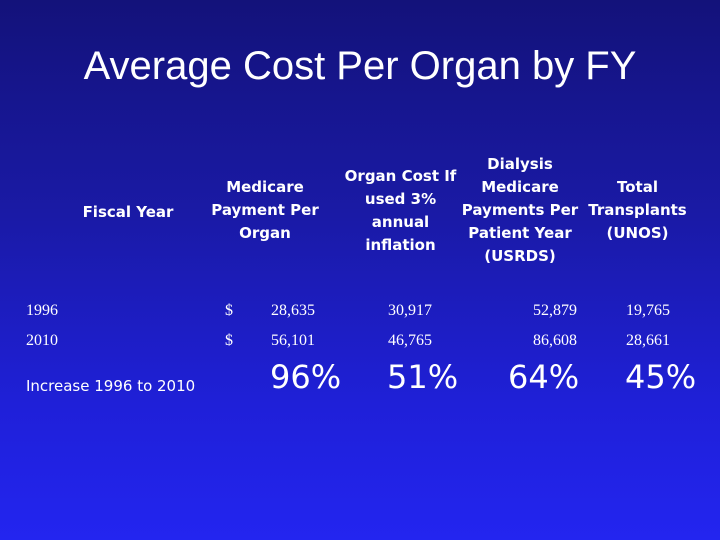 This screenshot has width=720, height=540. I want to click on increase-total-transplants: 45%, so click(661, 377).